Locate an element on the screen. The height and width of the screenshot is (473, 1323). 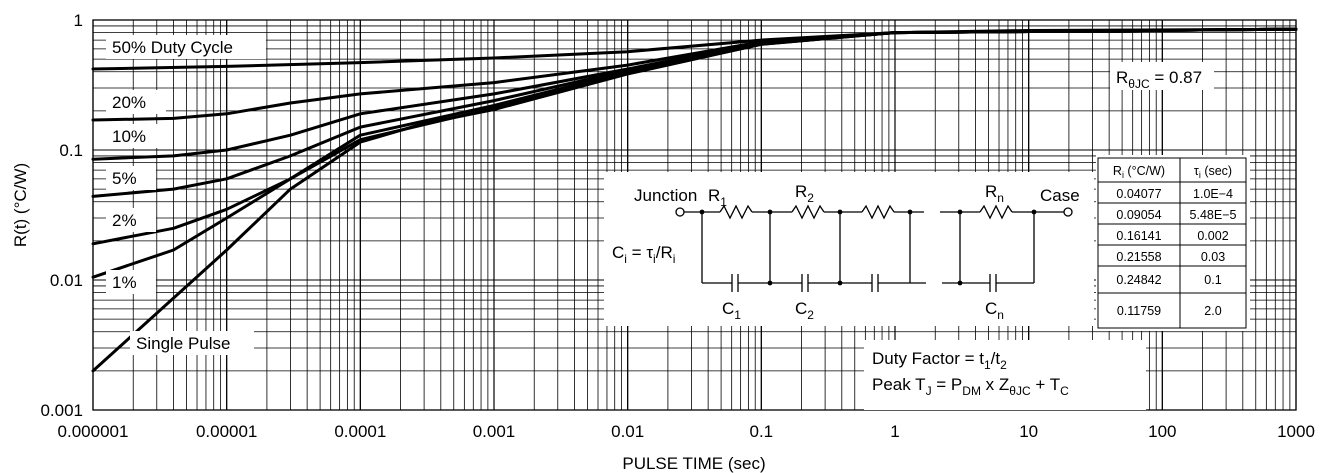
table-cell: 0.16141 is located at coordinates (1138, 236).